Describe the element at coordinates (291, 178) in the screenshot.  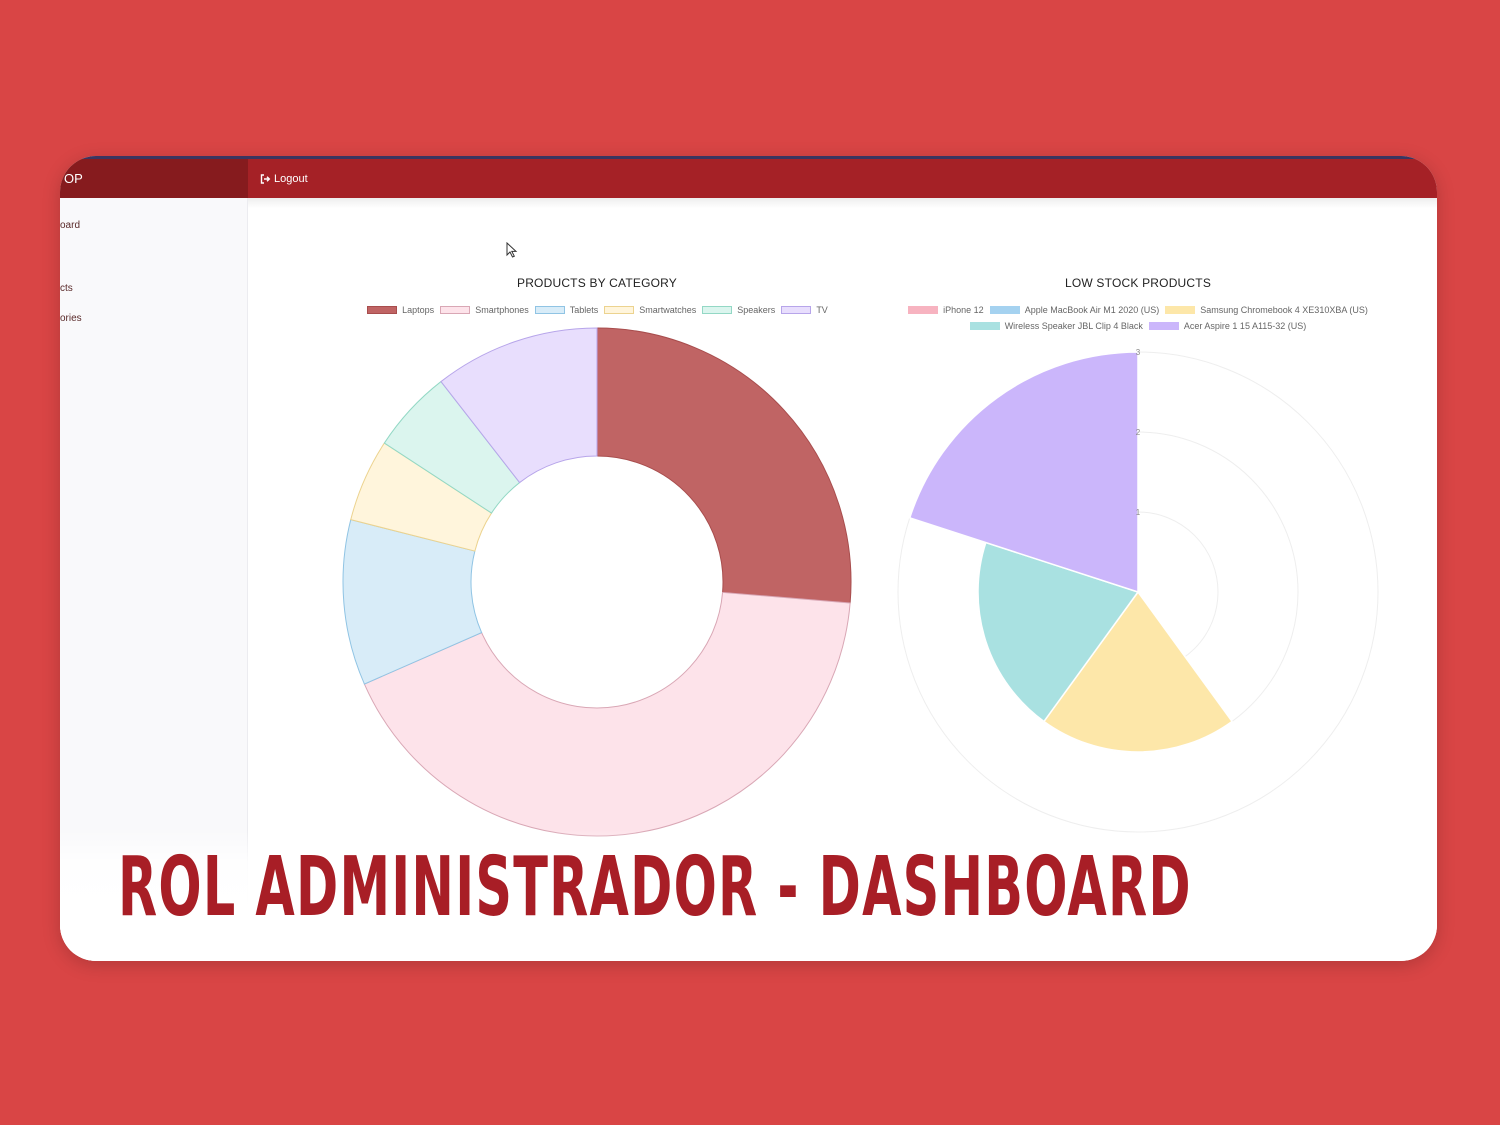
I see `logout-label: Logout` at that location.